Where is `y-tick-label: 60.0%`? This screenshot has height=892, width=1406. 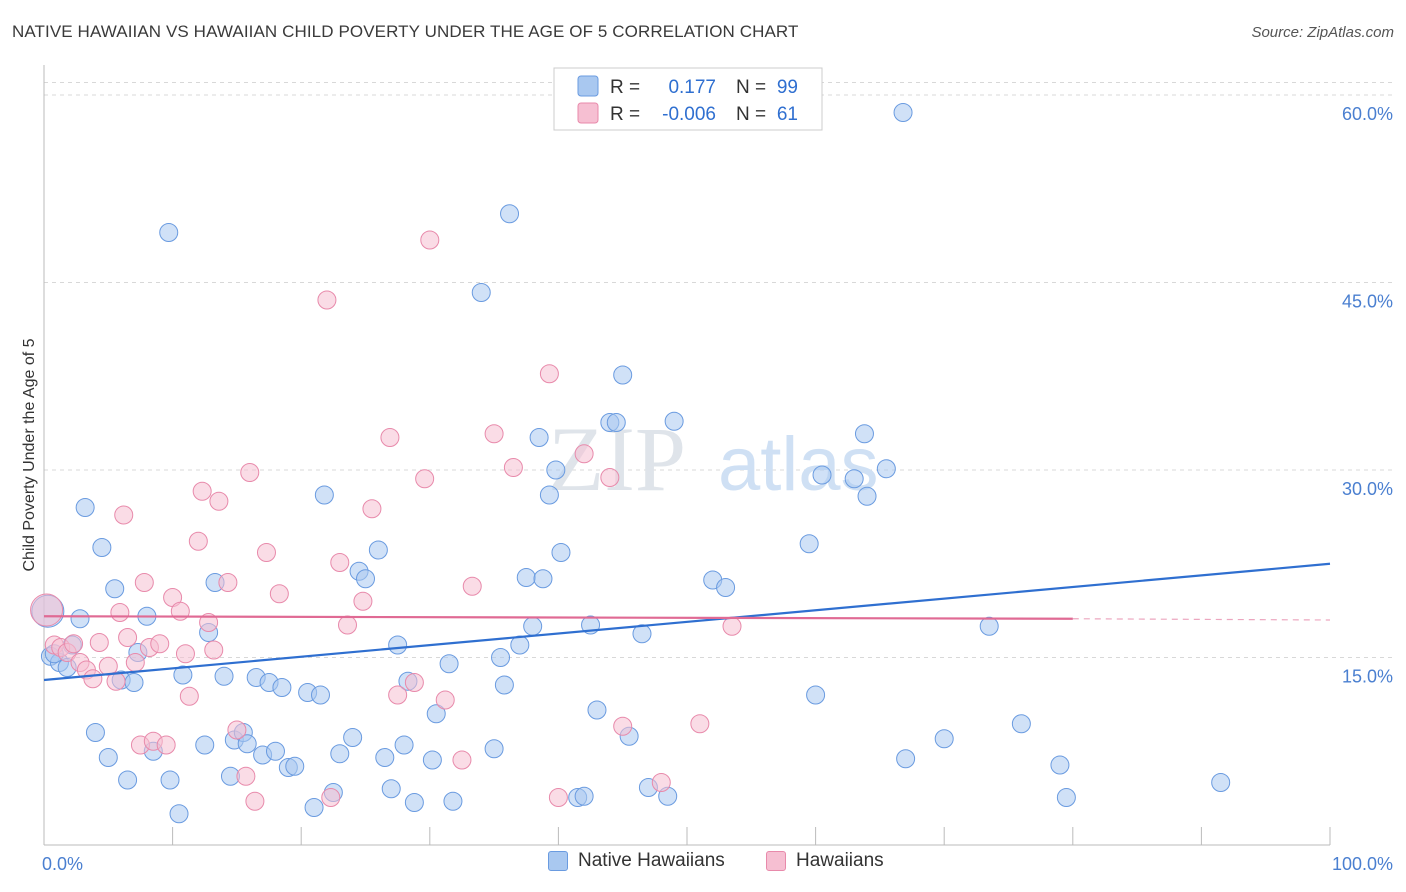 y-tick-label: 60.0% is located at coordinates (1367, 114).